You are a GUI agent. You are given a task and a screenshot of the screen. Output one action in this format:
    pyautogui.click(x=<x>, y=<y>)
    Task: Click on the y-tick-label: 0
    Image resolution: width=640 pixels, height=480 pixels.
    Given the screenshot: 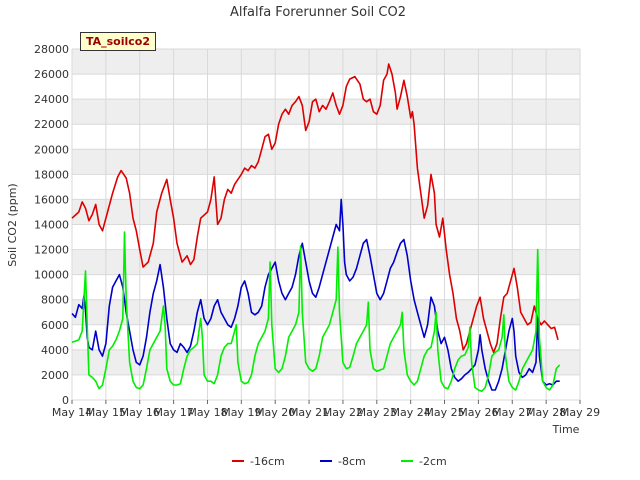 What is the action you would take?
    pyautogui.click(x=65, y=400)
    